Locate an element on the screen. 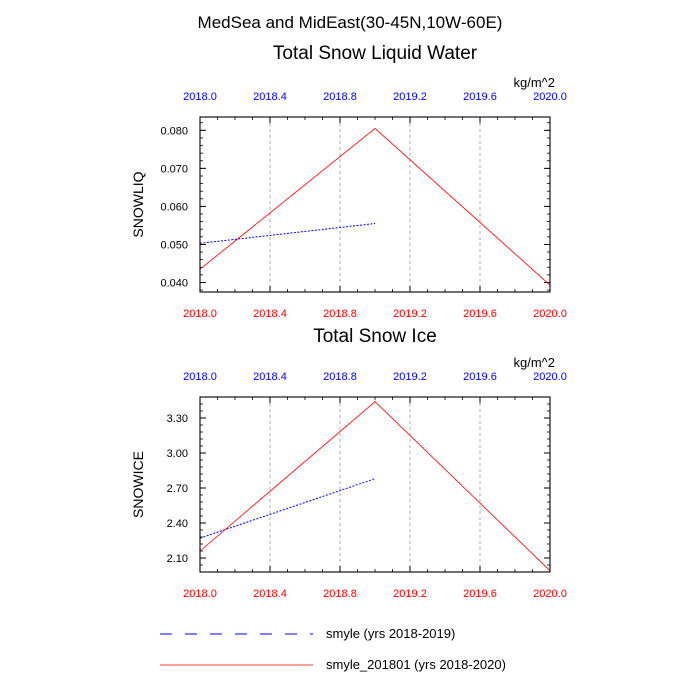 This screenshot has width=700, height=700. chart-title: Total Snow Liquid Water is located at coordinates (375, 53).